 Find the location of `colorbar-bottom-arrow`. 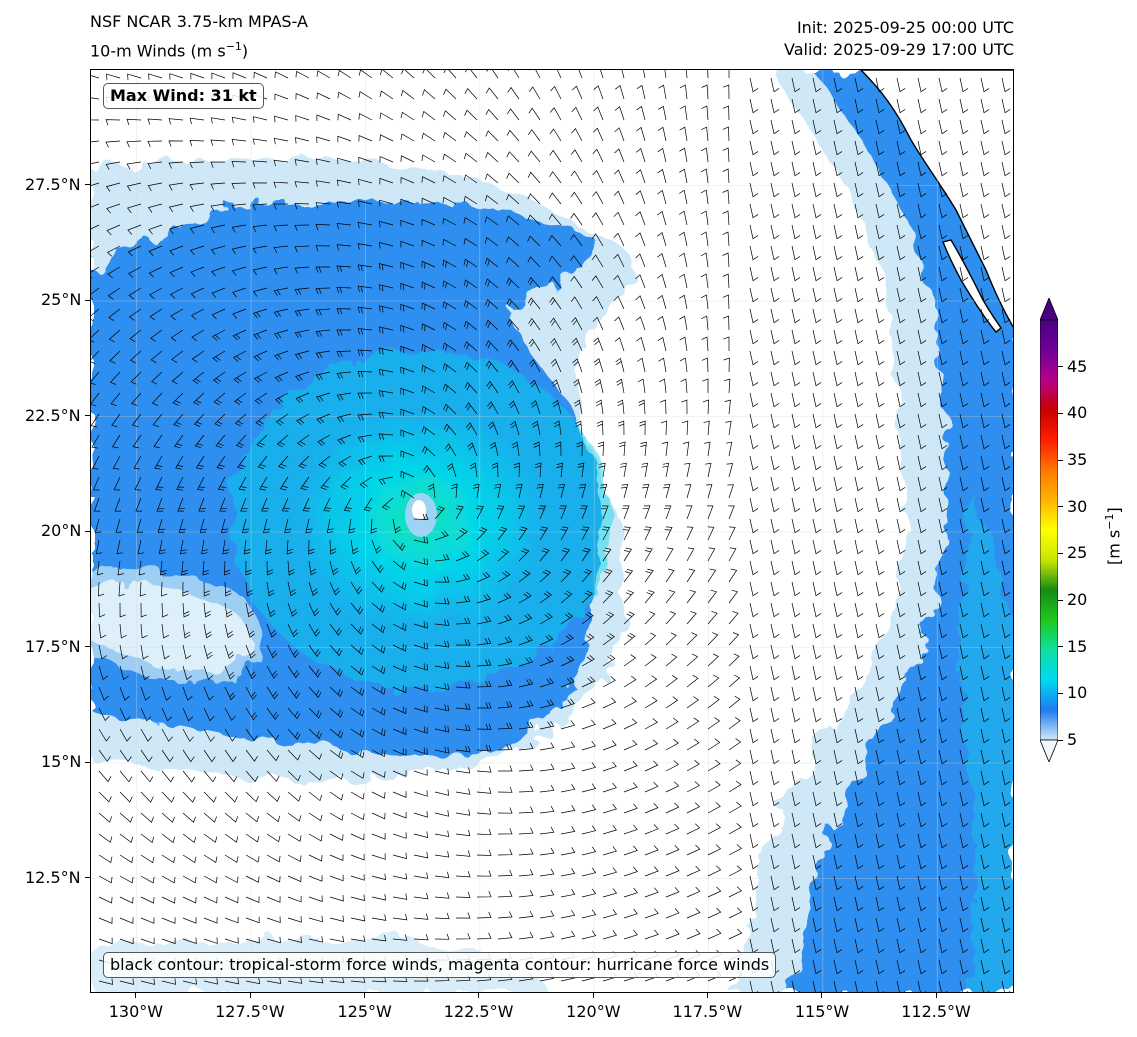

colorbar-bottom-arrow is located at coordinates (1049, 750).